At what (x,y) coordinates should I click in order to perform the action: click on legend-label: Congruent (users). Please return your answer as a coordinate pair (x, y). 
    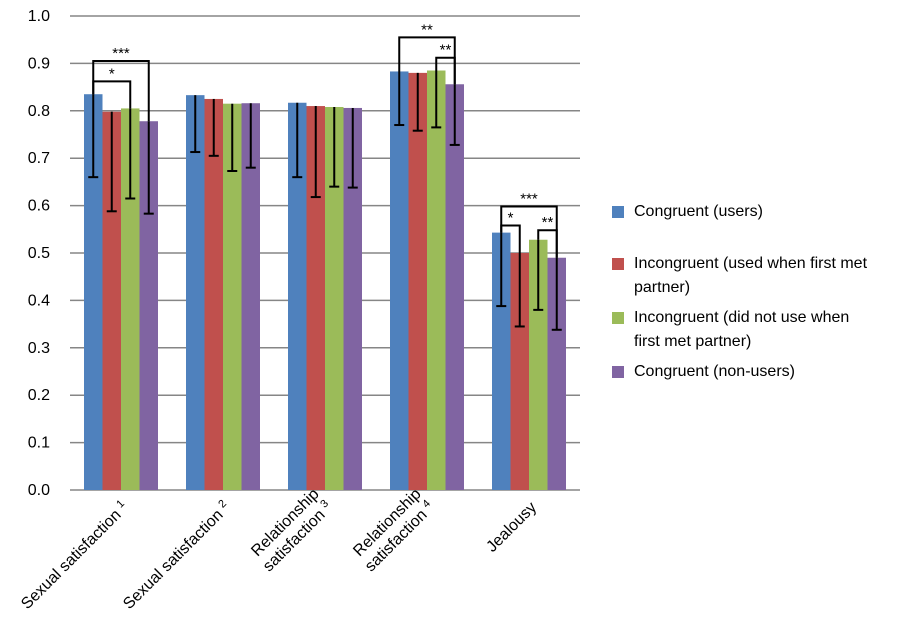
    Looking at the image, I should click on (698, 211).